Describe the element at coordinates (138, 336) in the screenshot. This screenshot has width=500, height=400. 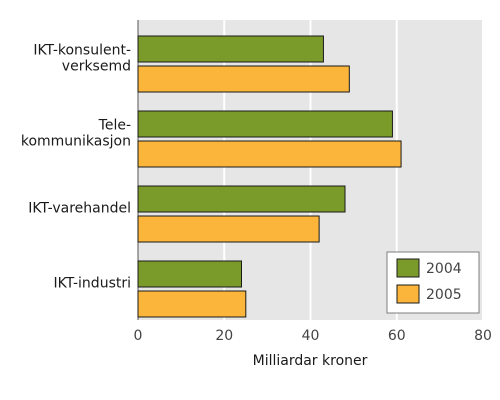
I see `x-tick-label: 0` at that location.